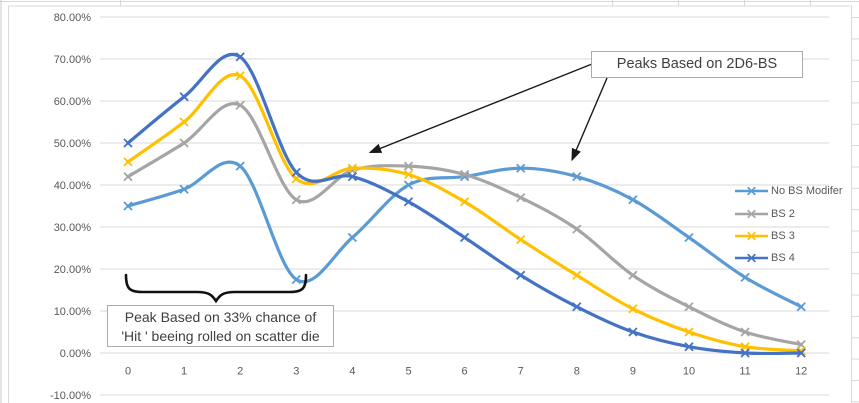  Describe the element at coordinates (521, 372) in the screenshot. I see `x-axis-label: 7` at that location.